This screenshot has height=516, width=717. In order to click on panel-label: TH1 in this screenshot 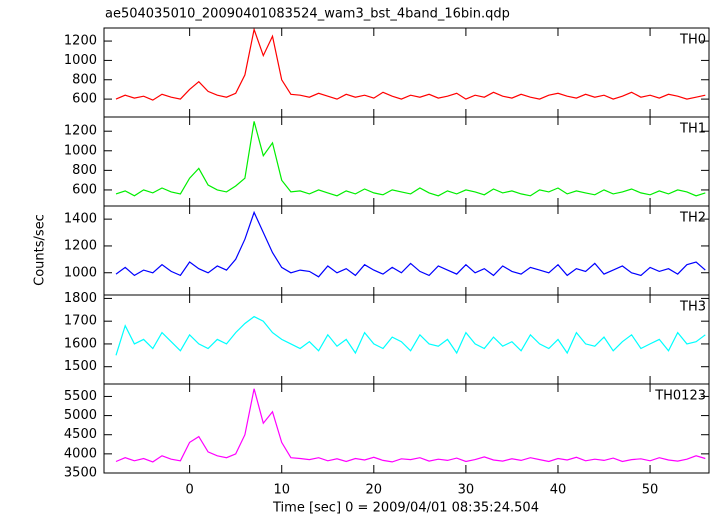, I will do `click(692, 129)`.